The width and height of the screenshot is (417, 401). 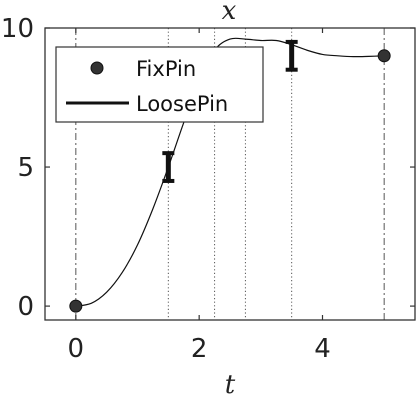 I want to click on x-tick-label-0: 0, so click(x=76, y=349).